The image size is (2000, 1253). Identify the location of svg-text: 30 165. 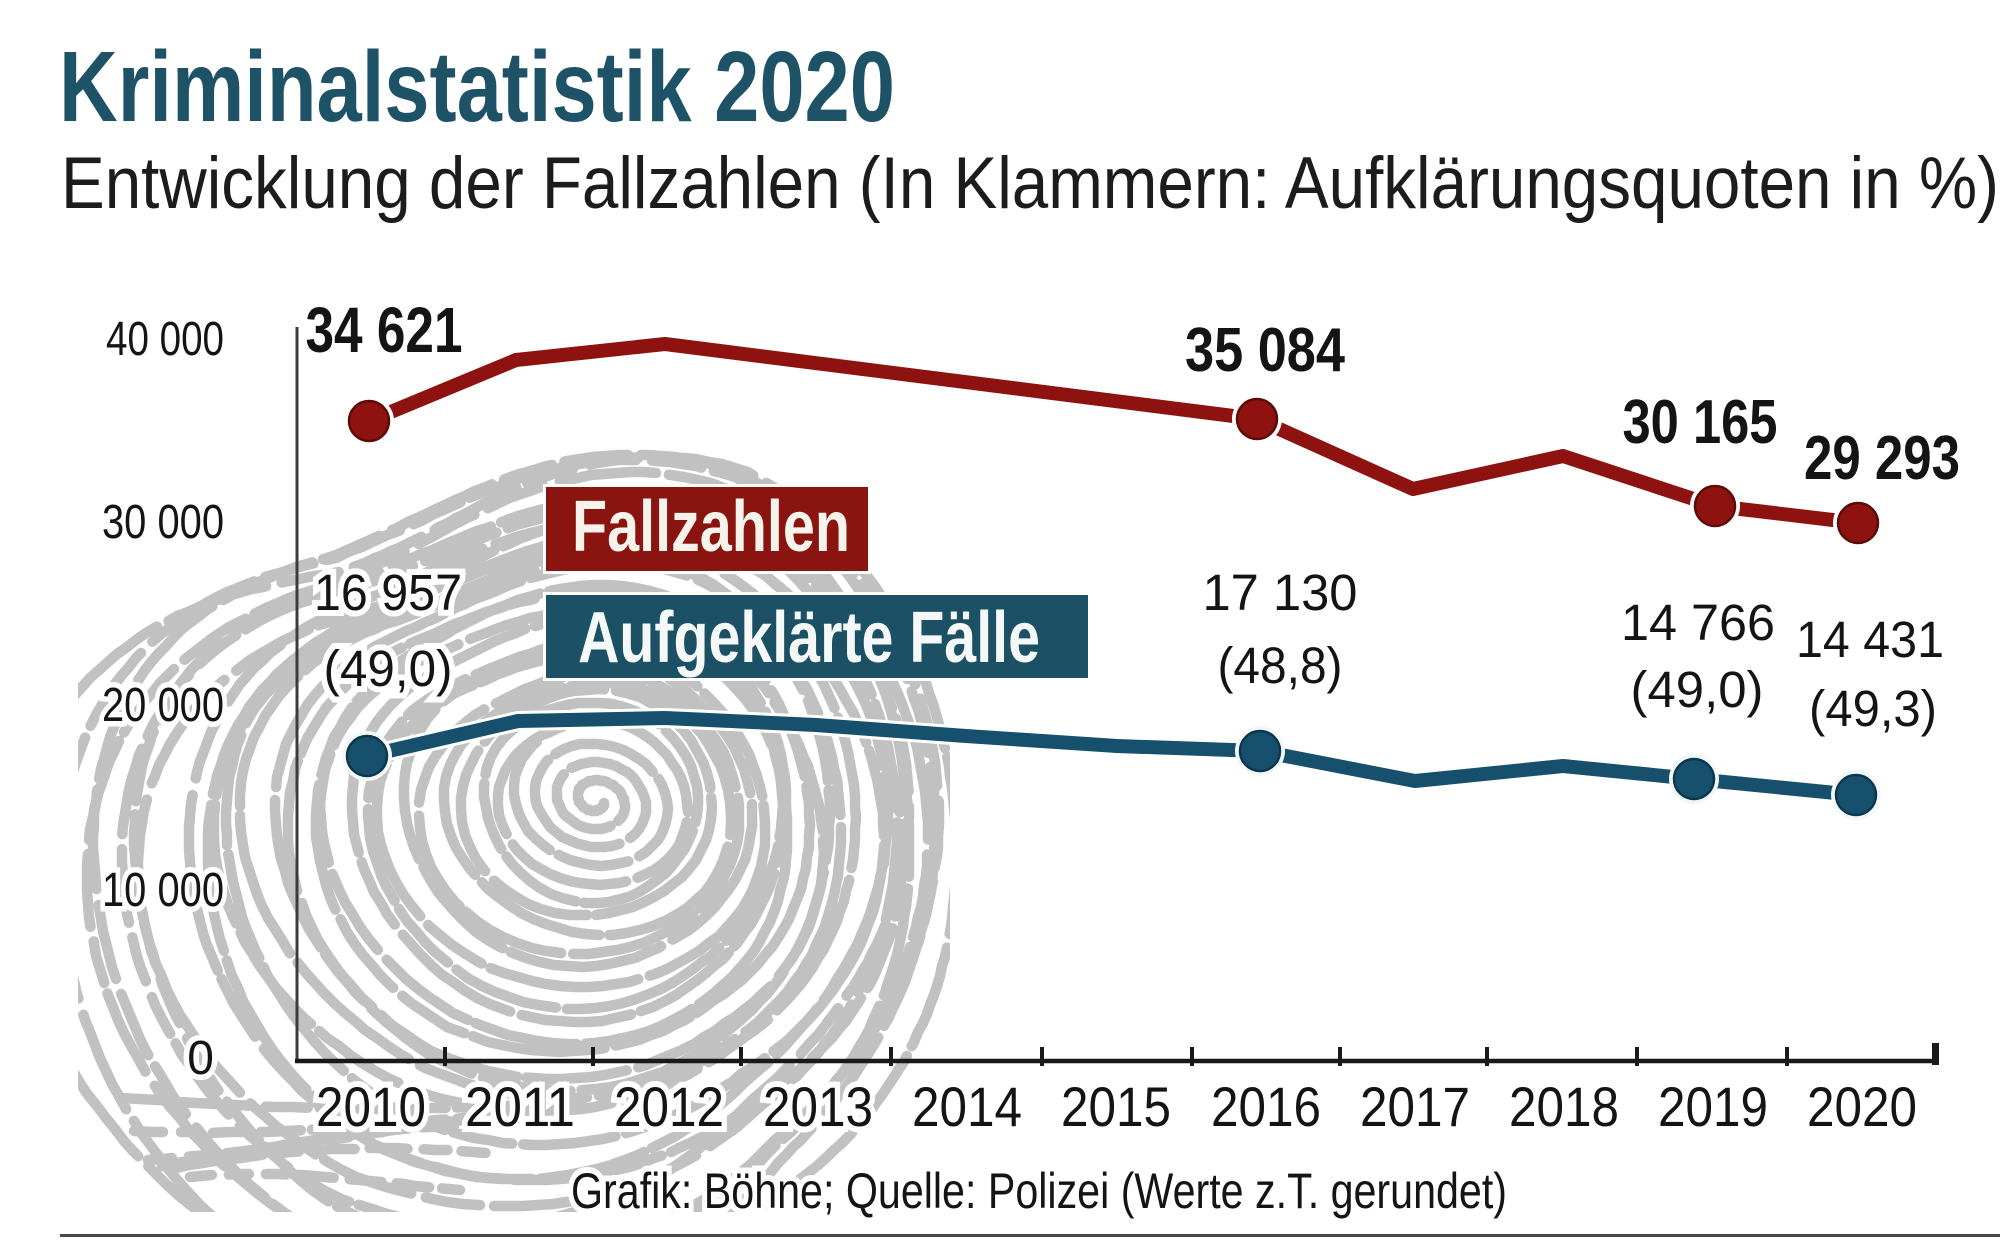
(1700, 422).